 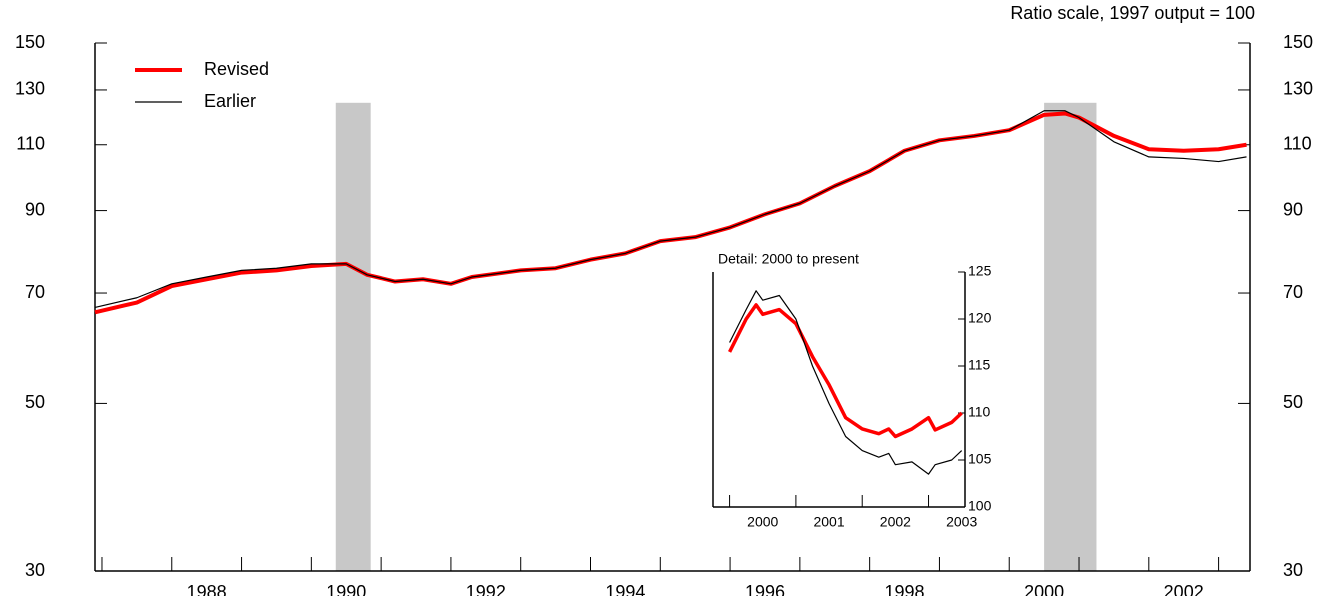 I want to click on legend-label: Earlier, so click(x=230, y=101).